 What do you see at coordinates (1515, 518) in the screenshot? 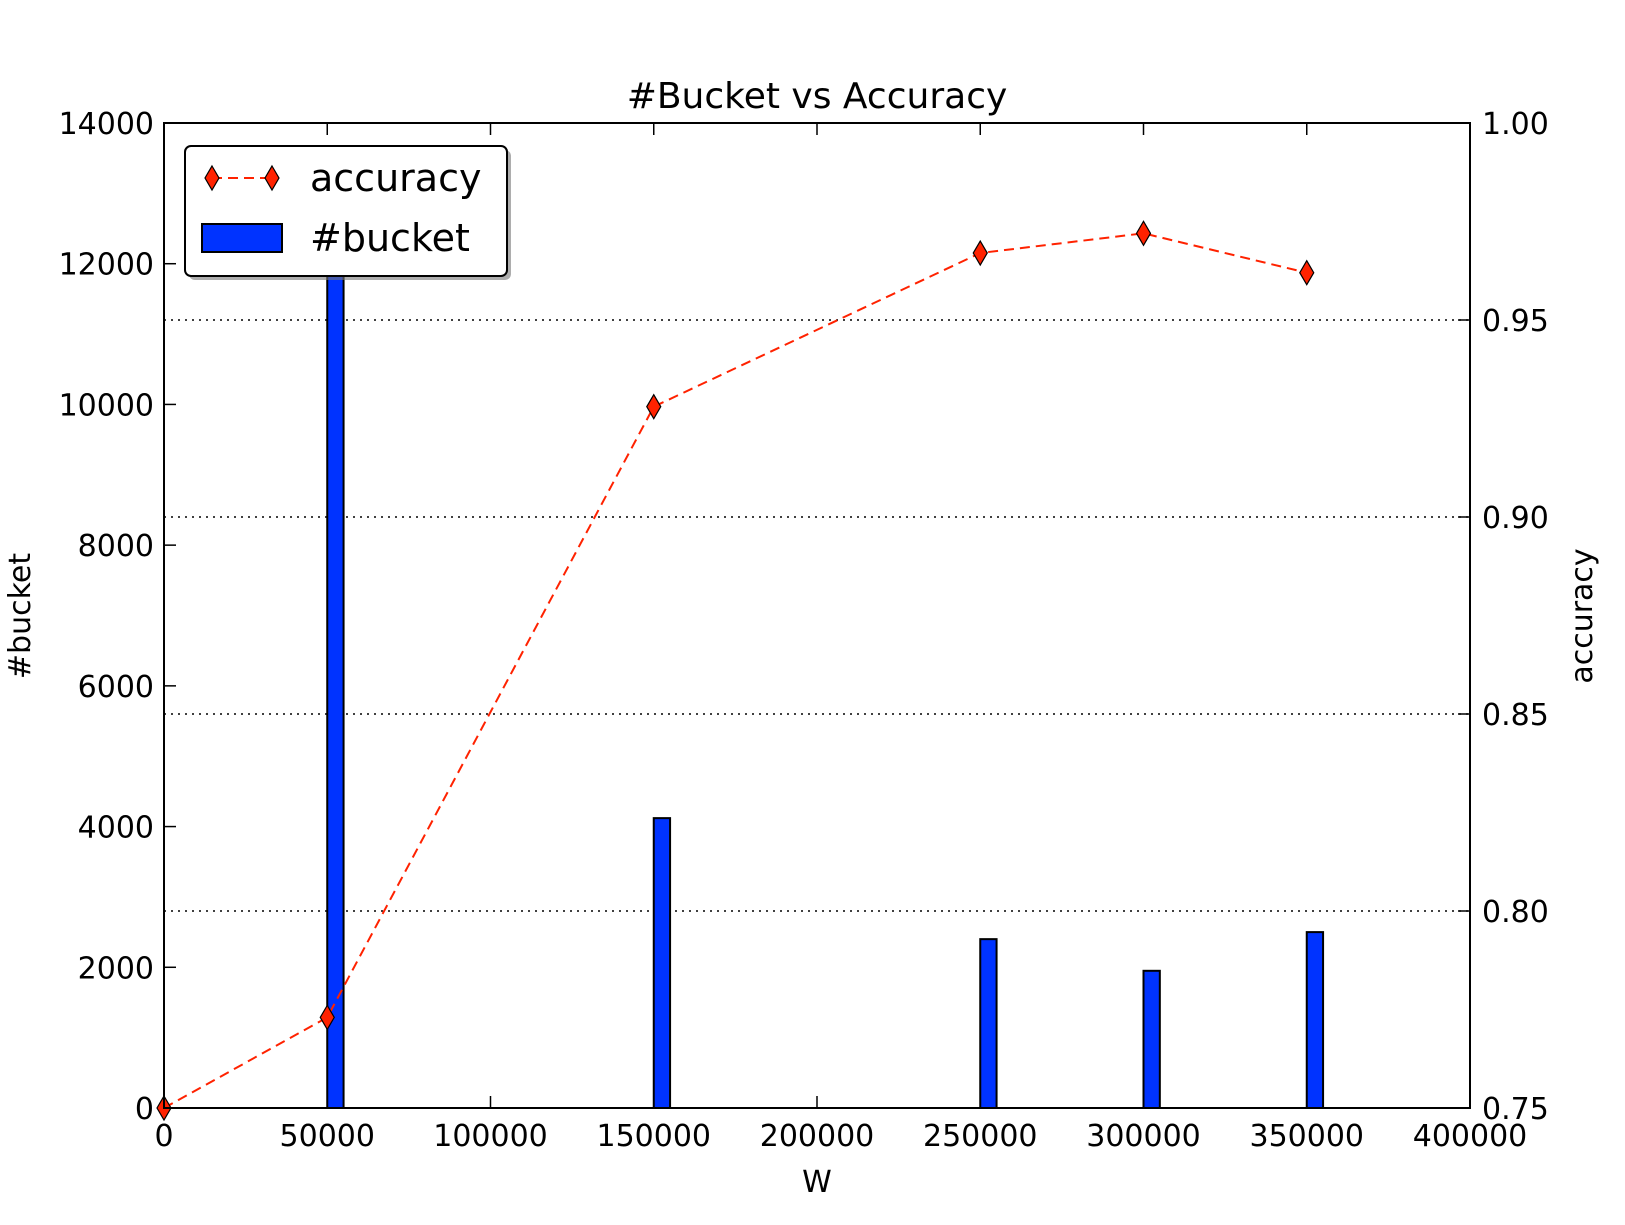
I see `y-right-tick-label: 0.90` at bounding box center [1515, 518].